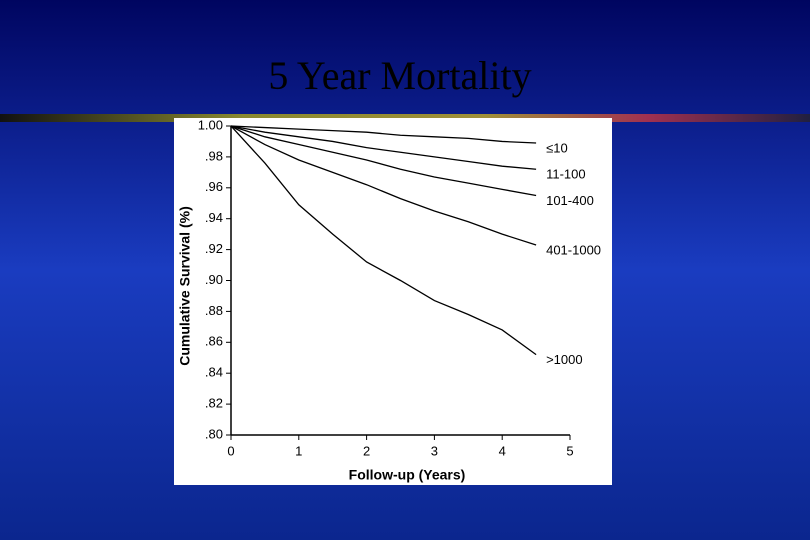 The image size is (810, 540). Describe the element at coordinates (214, 248) in the screenshot. I see `y-tick-label: .92` at that location.